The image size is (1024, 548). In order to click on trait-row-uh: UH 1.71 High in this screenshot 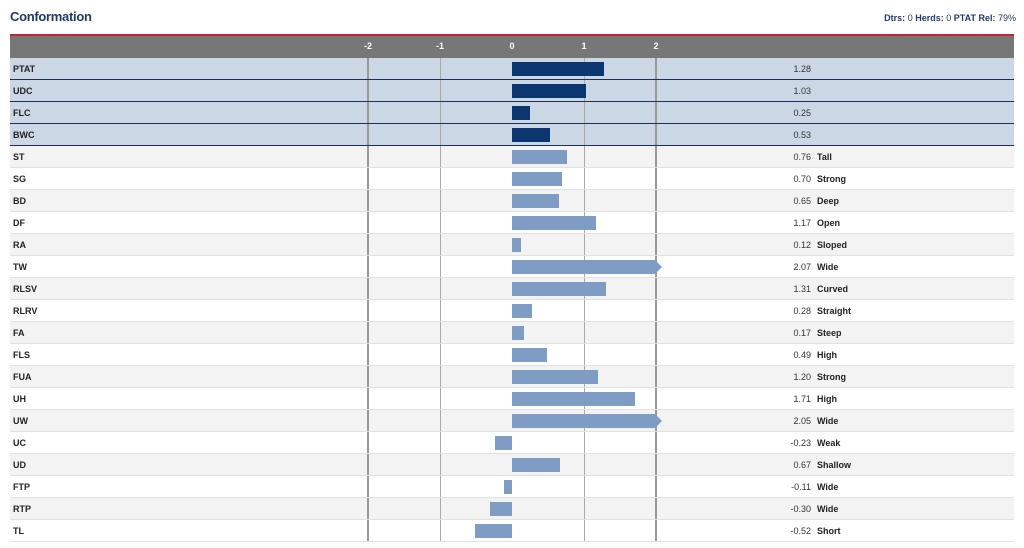, I will do `click(512, 399)`.